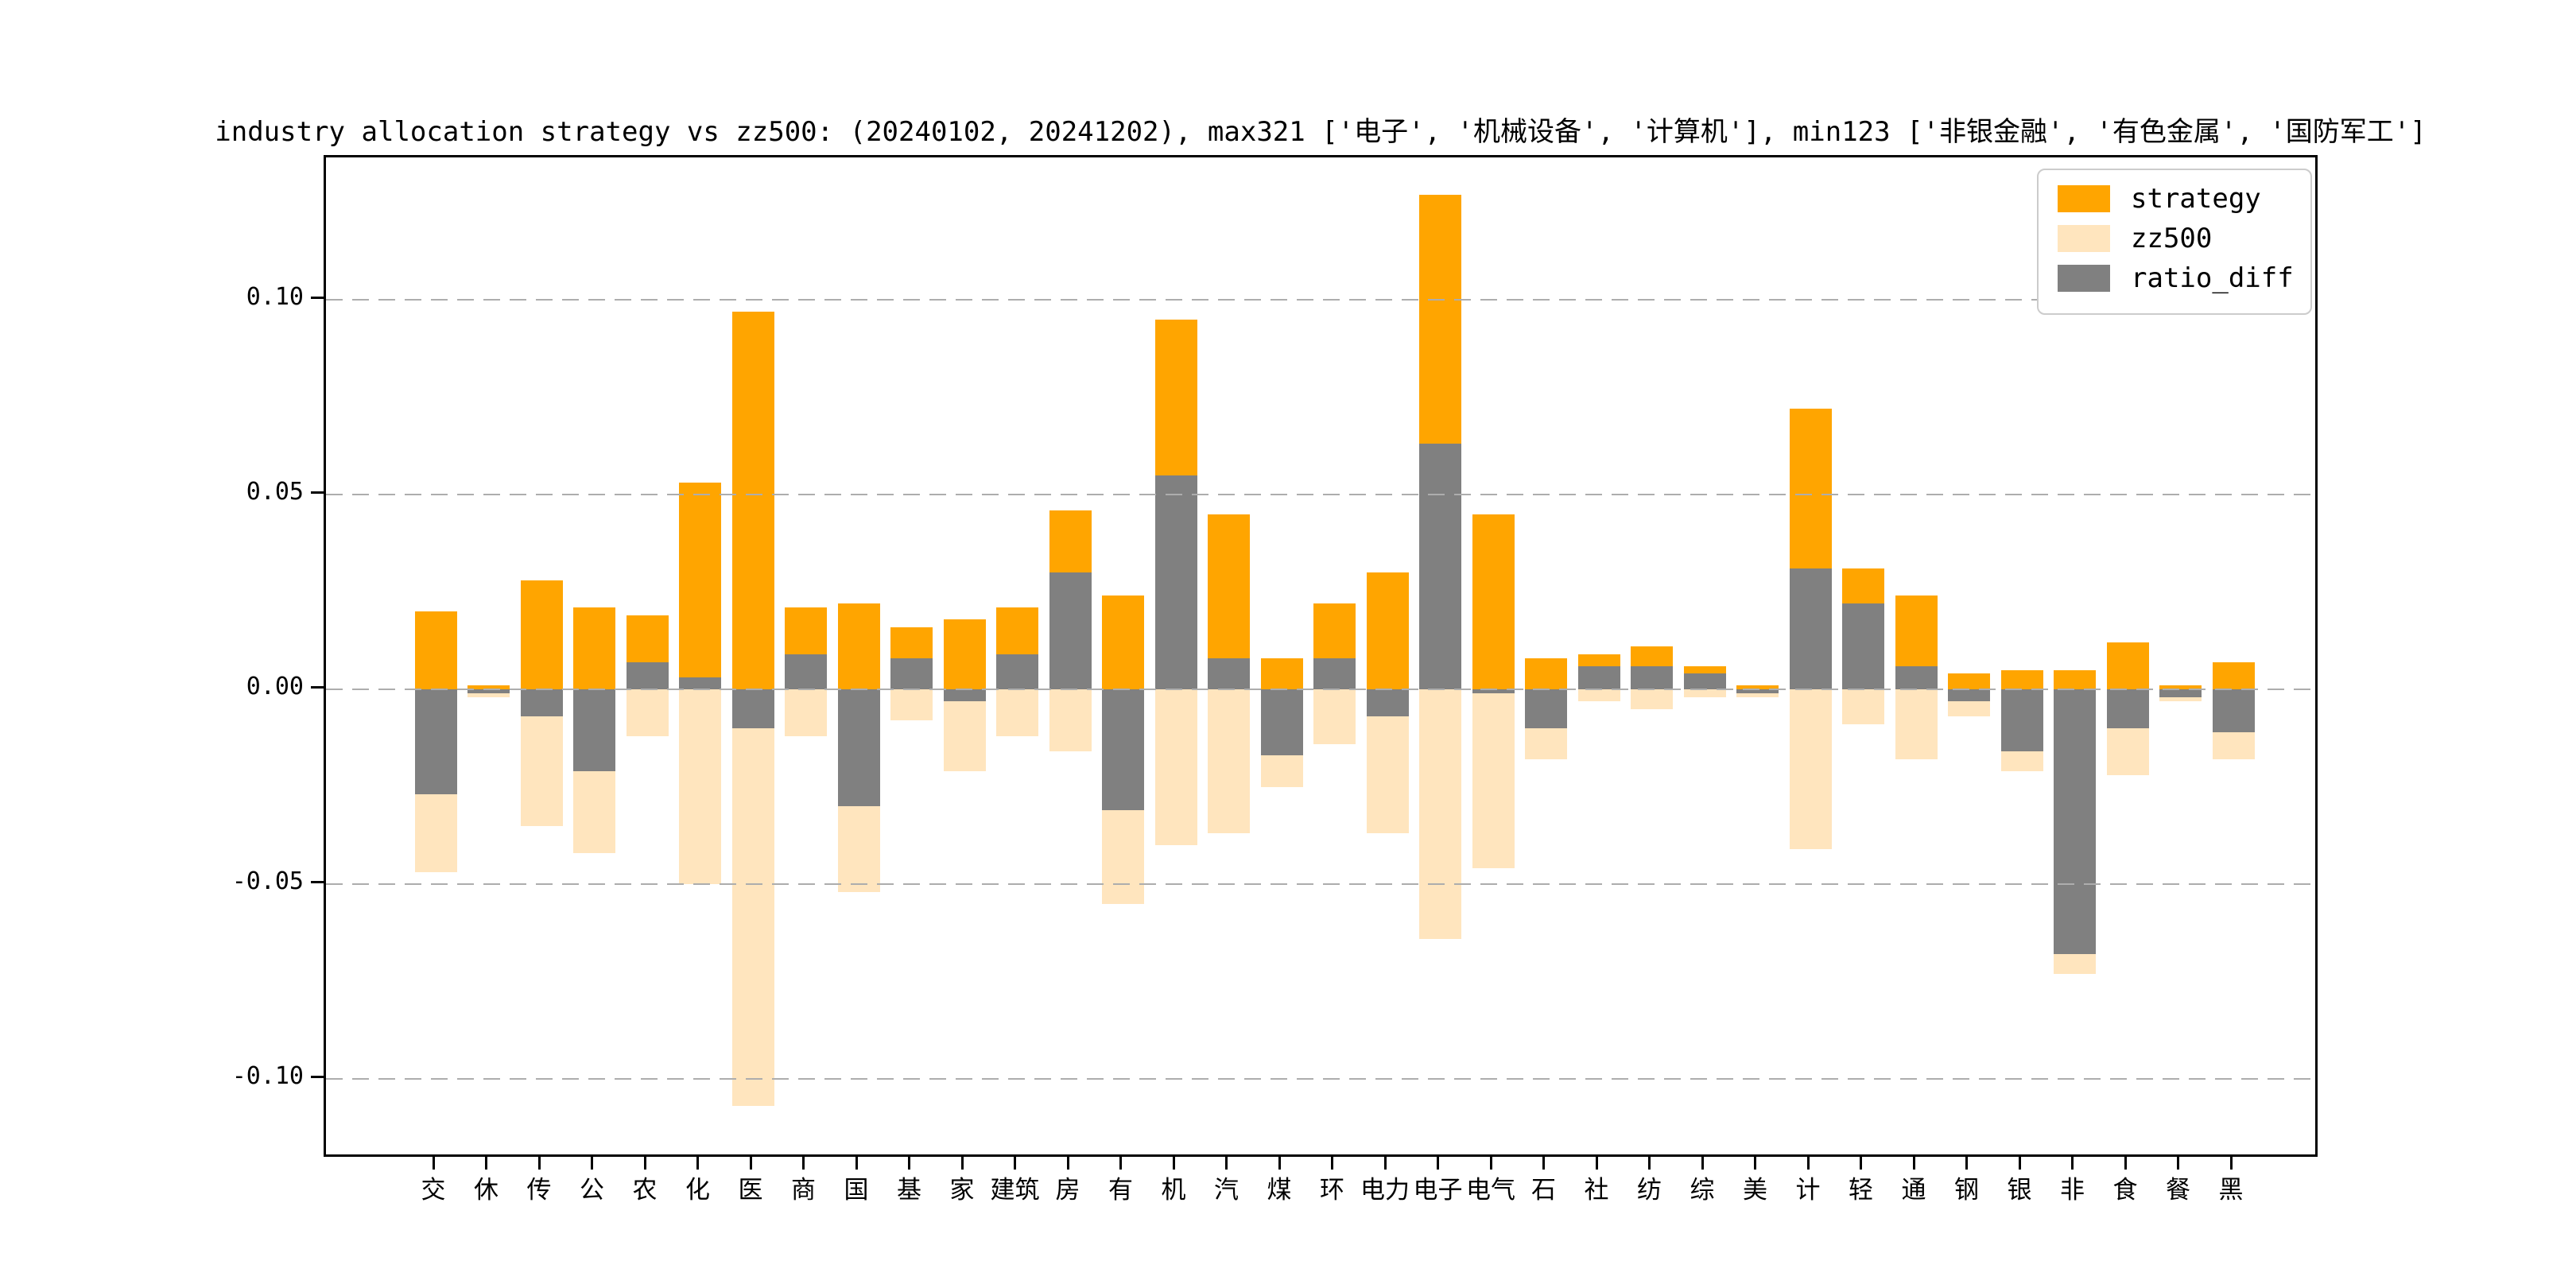  I want to click on x-axis-category-label: 建筑, so click(1015, 1190).